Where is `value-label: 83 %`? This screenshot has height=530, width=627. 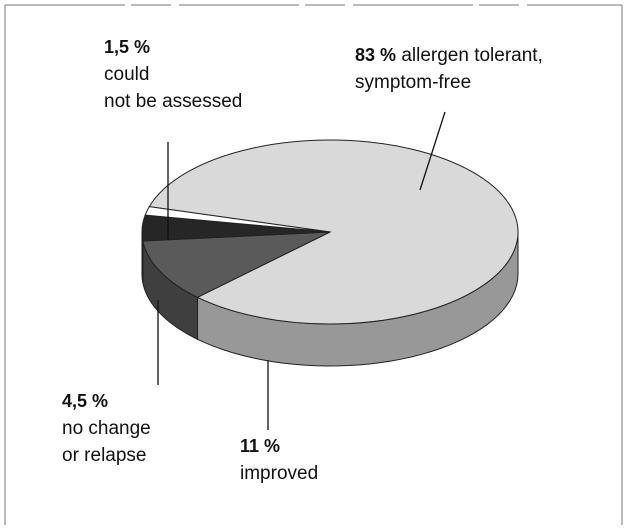 value-label: 83 % is located at coordinates (376, 55).